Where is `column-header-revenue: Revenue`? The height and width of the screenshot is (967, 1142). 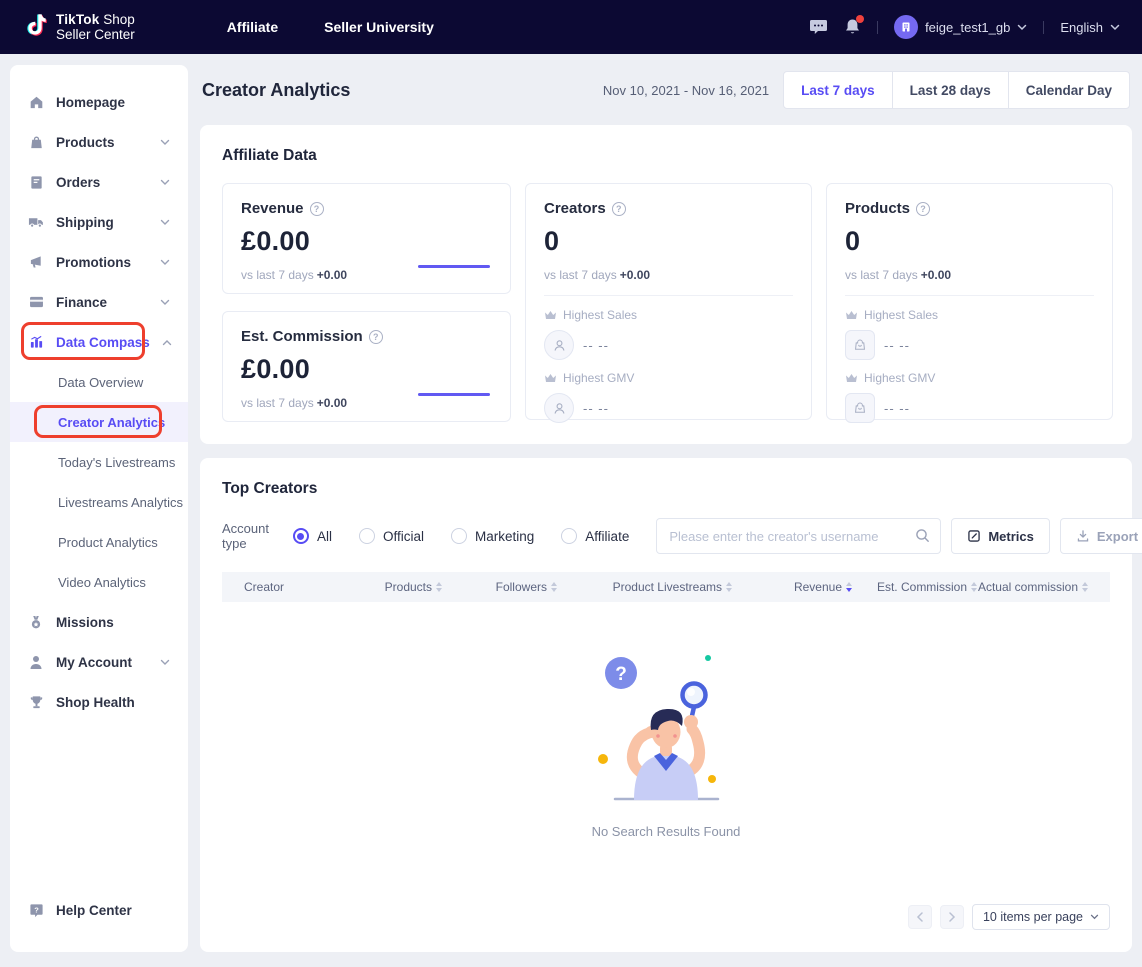 column-header-revenue: Revenue is located at coordinates (792, 587).